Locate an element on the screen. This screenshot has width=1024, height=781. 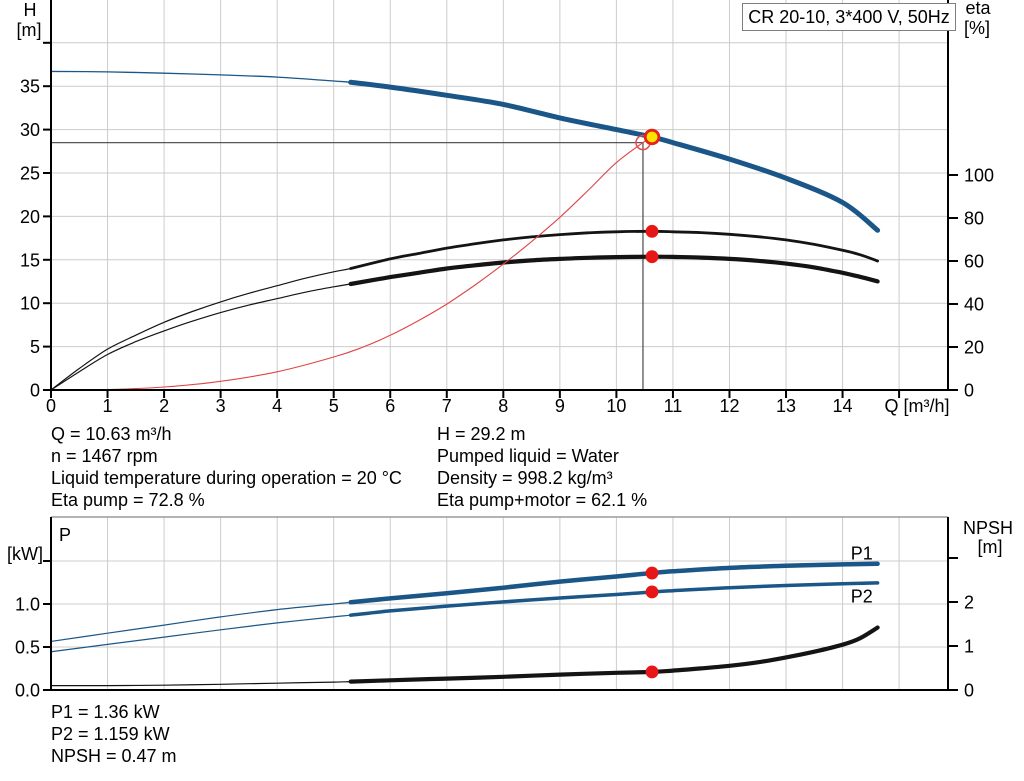
svg-text: 13 is located at coordinates (786, 406).